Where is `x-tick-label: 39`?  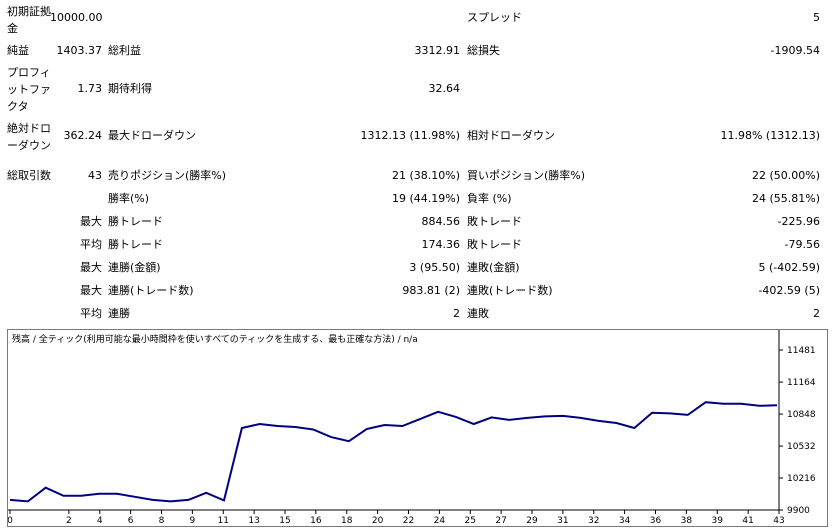 x-tick-label: 39 is located at coordinates (718, 521).